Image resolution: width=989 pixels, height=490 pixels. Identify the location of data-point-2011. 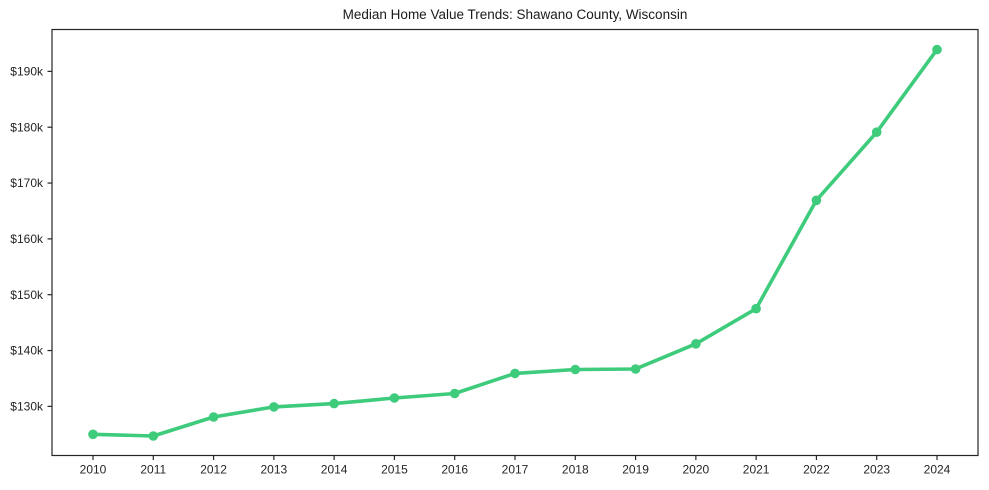
(153, 436).